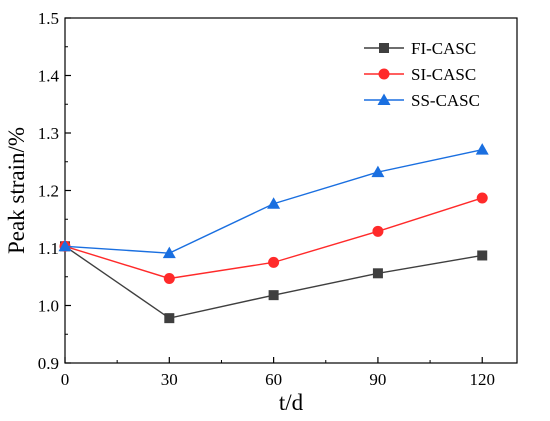 This screenshot has height=421, width=550. Describe the element at coordinates (291, 402) in the screenshot. I see `x-axis-label: t/d` at that location.